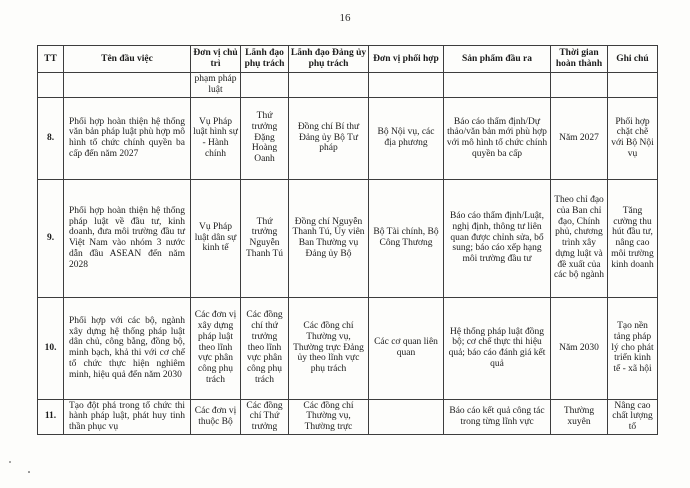 The width and height of the screenshot is (690, 488). What do you see at coordinates (579, 59) in the screenshot?
I see `column-header-deadline: Thời gian hoàn thành` at bounding box center [579, 59].